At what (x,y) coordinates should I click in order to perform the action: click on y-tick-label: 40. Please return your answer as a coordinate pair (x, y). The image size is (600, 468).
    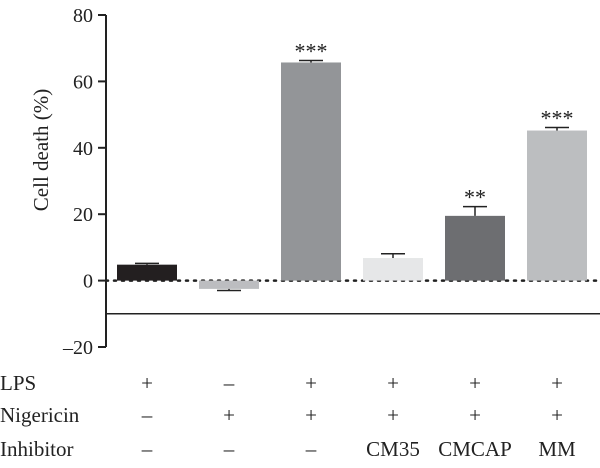
    Looking at the image, I should click on (83, 149).